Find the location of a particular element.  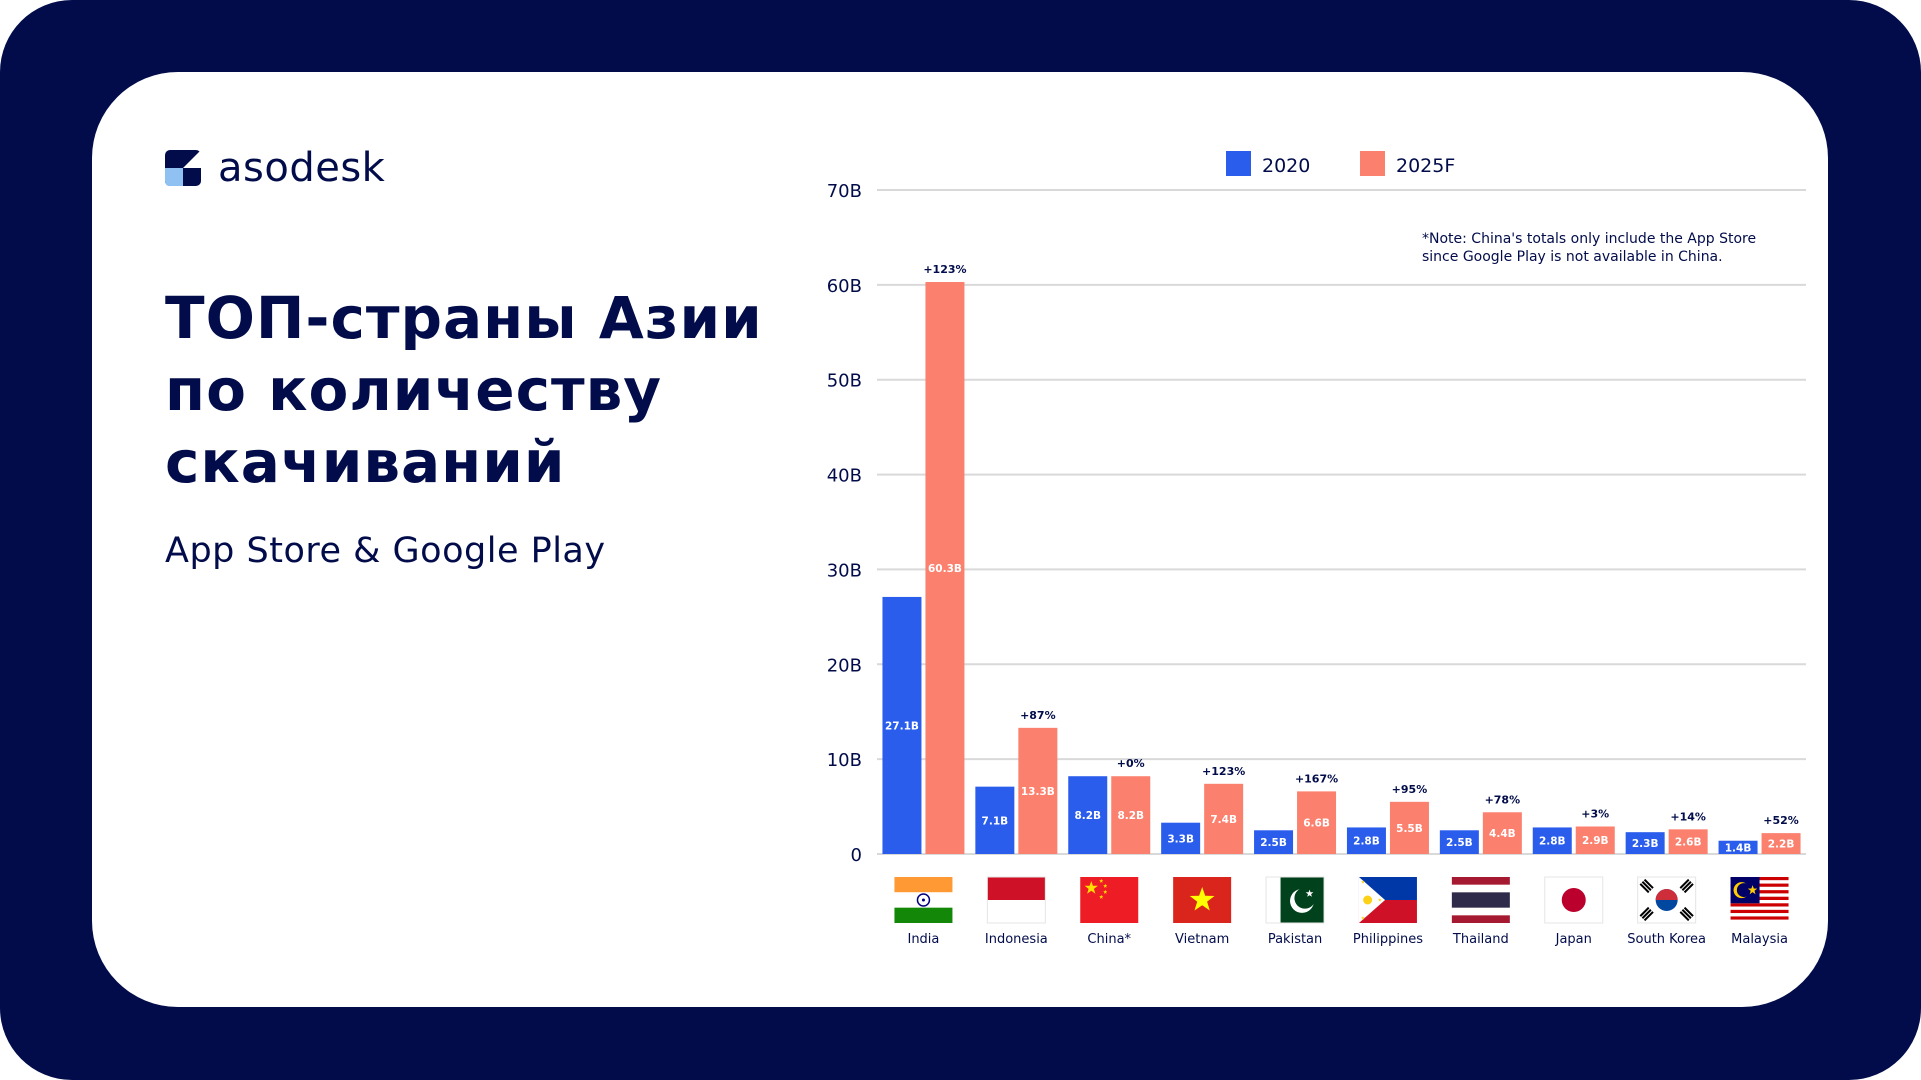

value-label-2025f-thailand: 4.4B is located at coordinates (1502, 834).